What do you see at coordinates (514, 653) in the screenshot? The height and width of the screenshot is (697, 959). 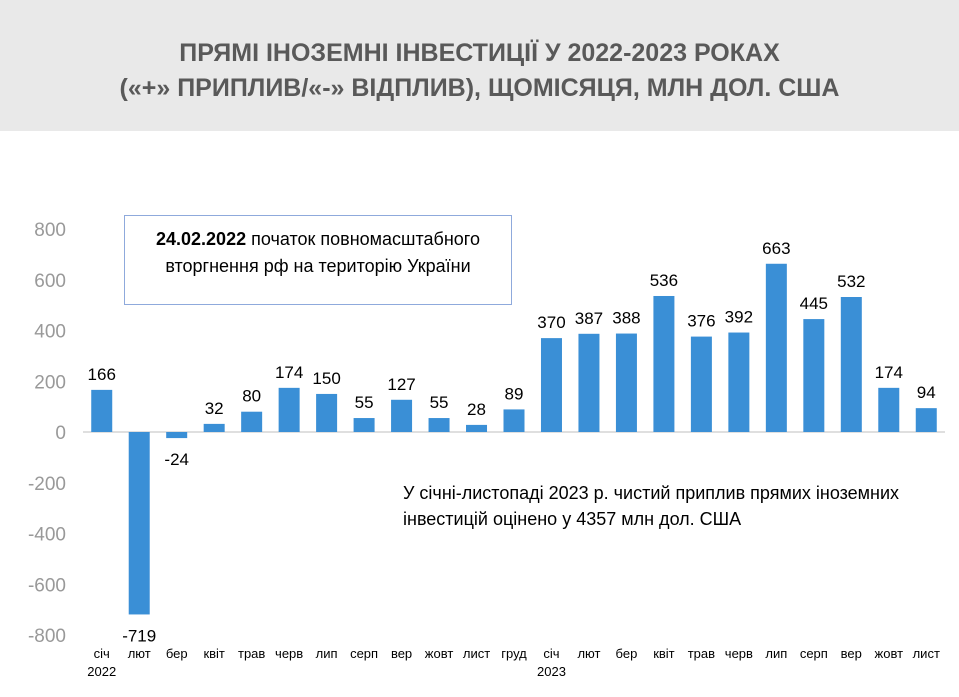 I see `x-tick-label: груд` at bounding box center [514, 653].